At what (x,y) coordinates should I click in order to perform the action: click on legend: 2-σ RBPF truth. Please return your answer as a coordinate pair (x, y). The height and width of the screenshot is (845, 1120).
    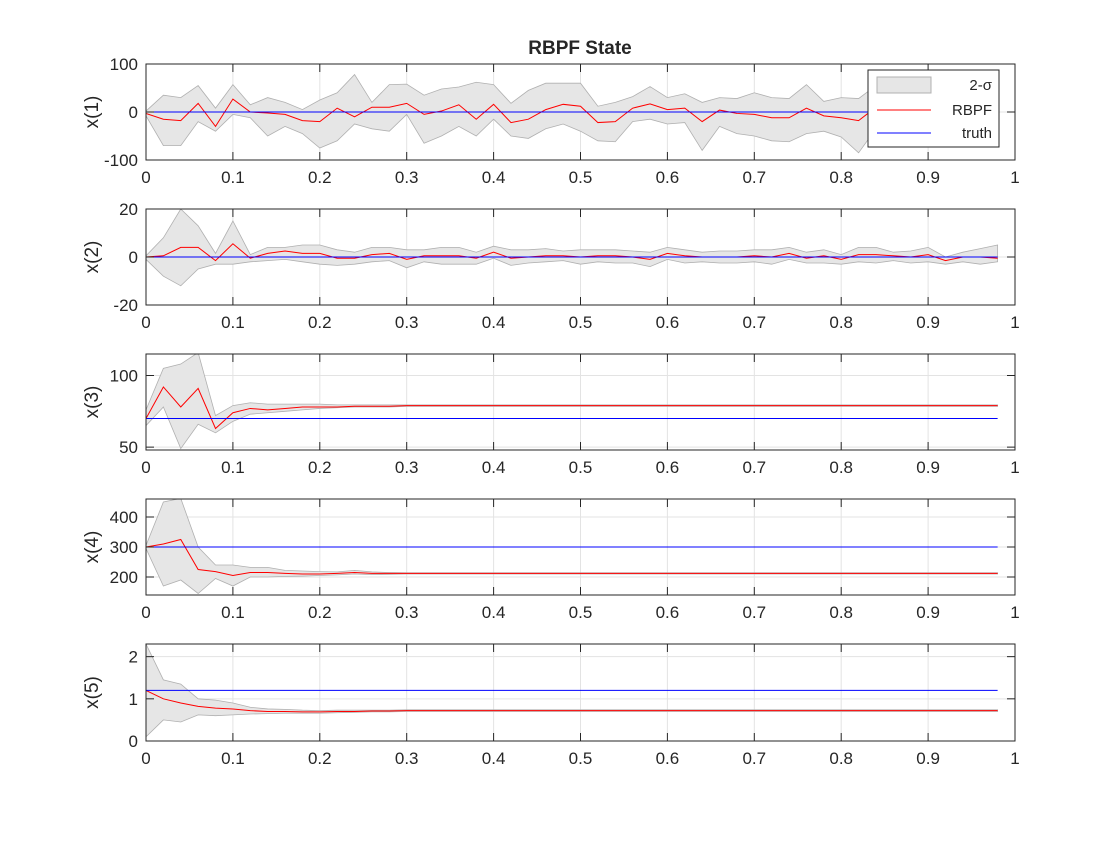
    Looking at the image, I should click on (933, 108).